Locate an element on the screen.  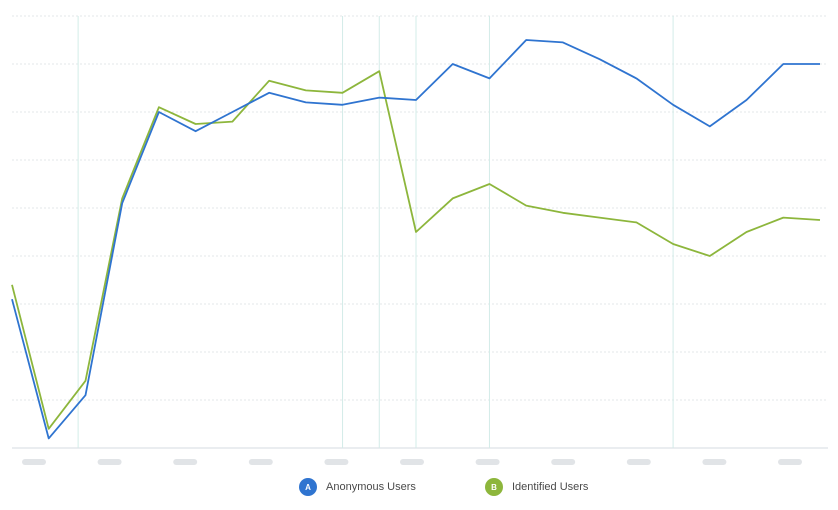
legend-badge-b: B is located at coordinates (494, 487).